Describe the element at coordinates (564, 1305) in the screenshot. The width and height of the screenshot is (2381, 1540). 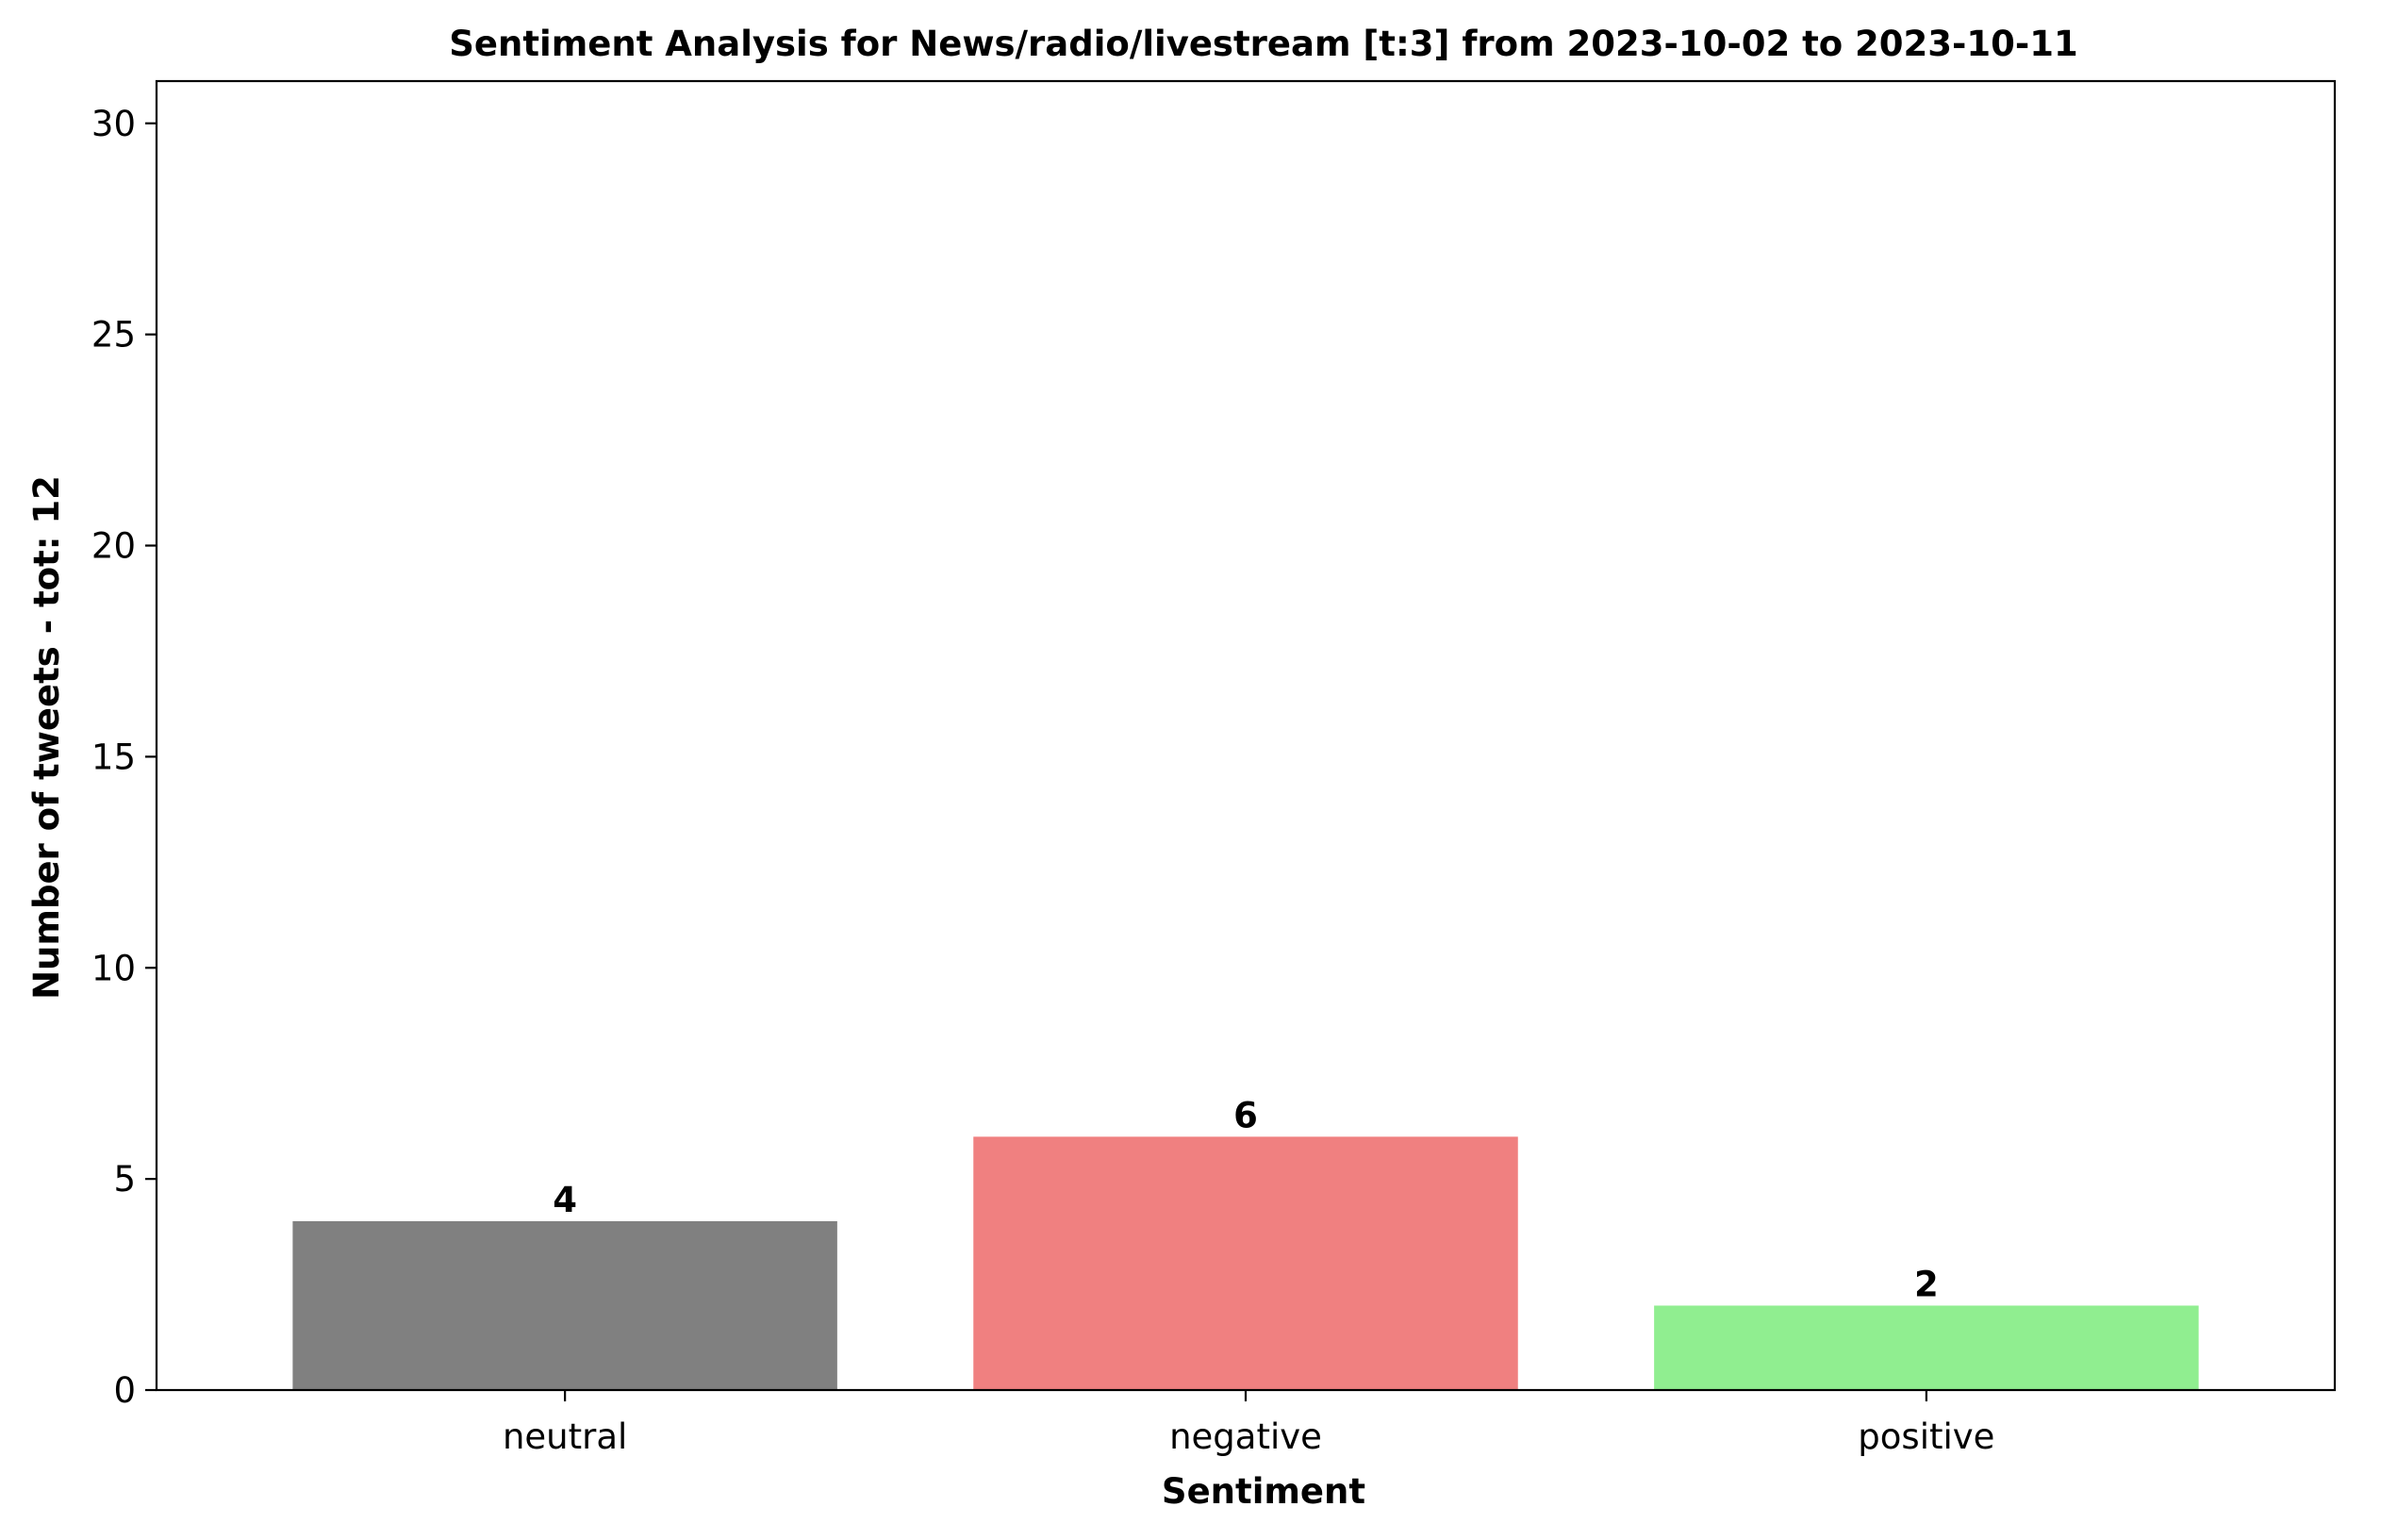
I see `bar-neutral` at that location.